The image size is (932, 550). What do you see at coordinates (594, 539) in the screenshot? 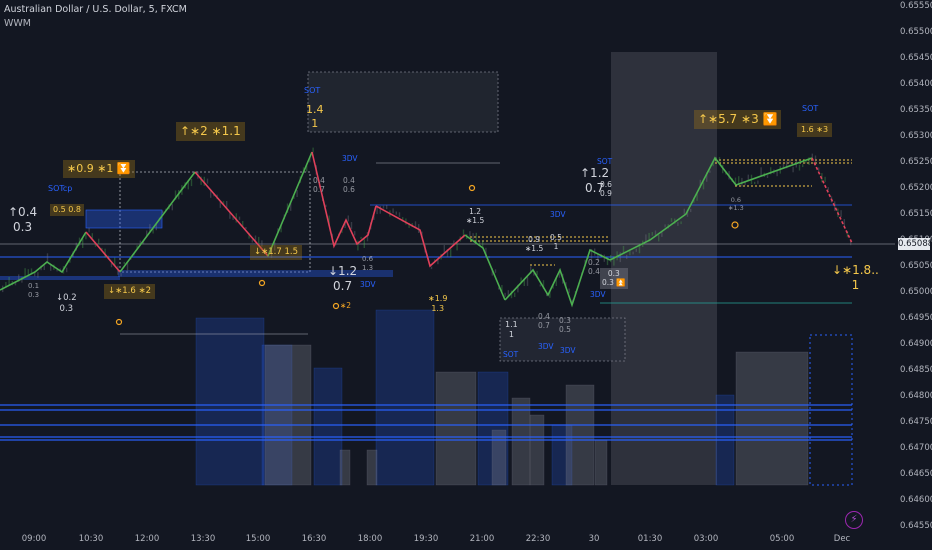
I see `time-tick: 30` at bounding box center [594, 539].